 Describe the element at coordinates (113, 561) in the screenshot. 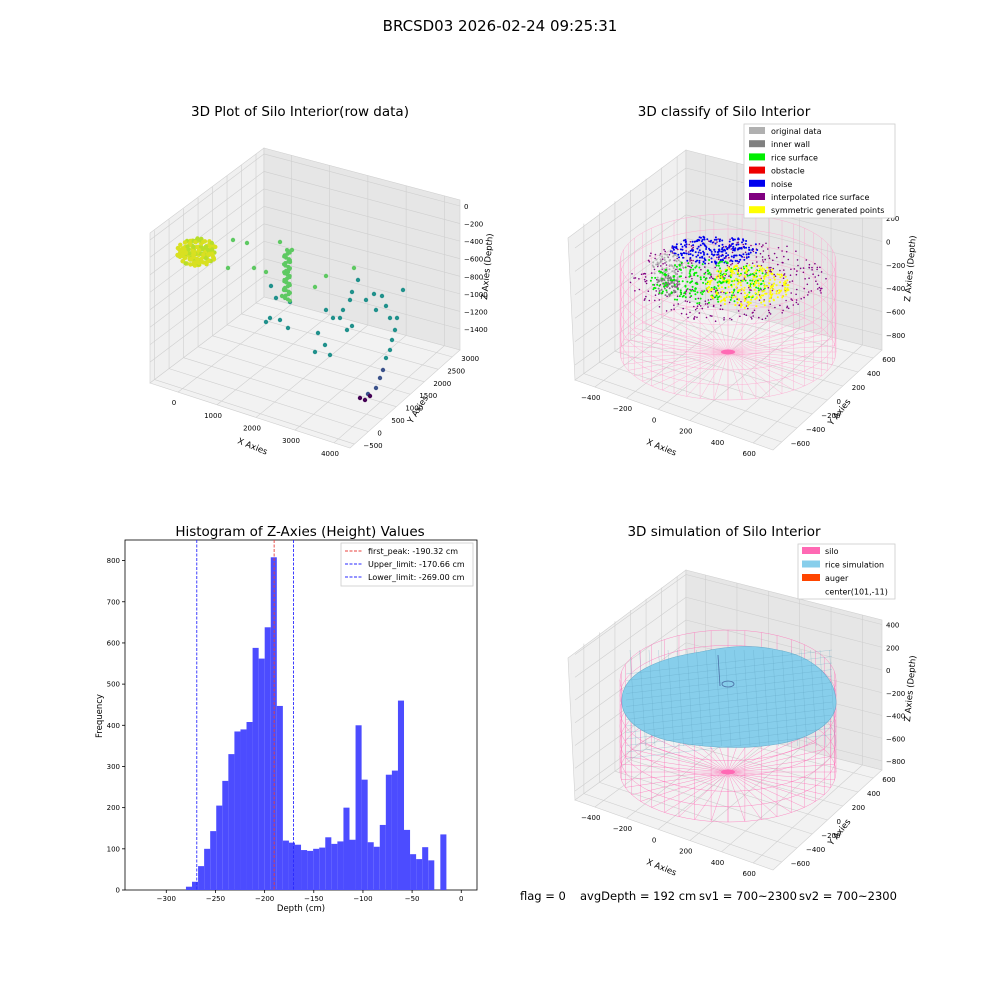

I see `histogram-y-tick-label: 800` at that location.